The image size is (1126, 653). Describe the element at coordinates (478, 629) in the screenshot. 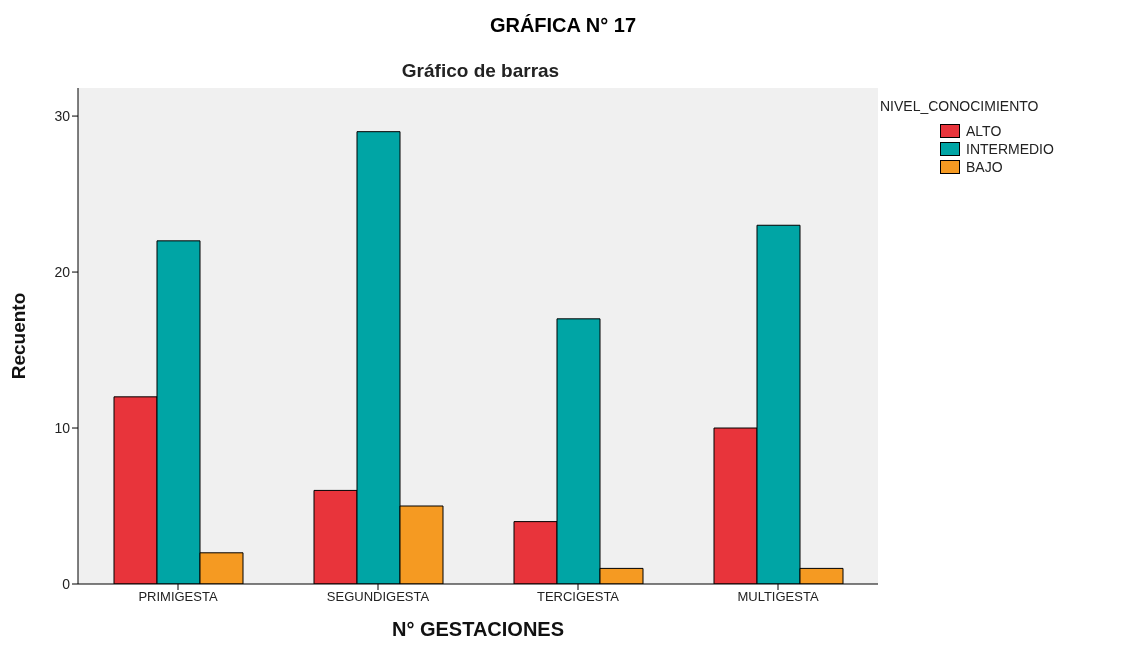

I see `x-axis-title: N° GESTACIONES` at that location.